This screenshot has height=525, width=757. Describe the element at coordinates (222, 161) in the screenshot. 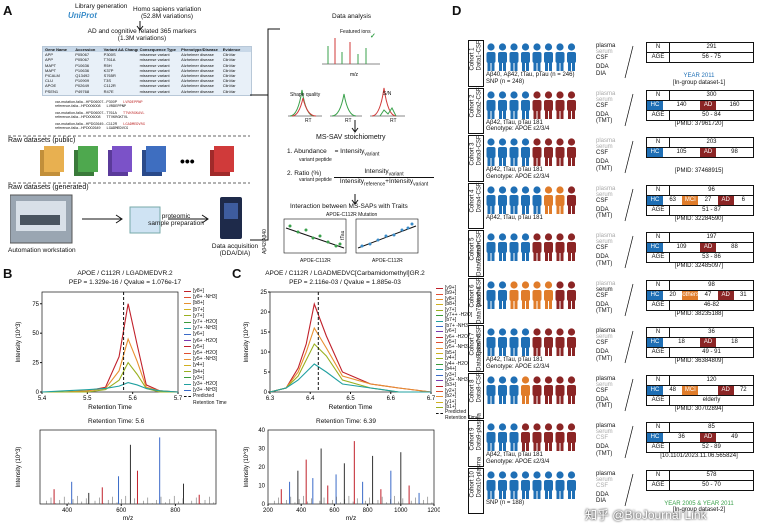

I see `file-icon` at that location.